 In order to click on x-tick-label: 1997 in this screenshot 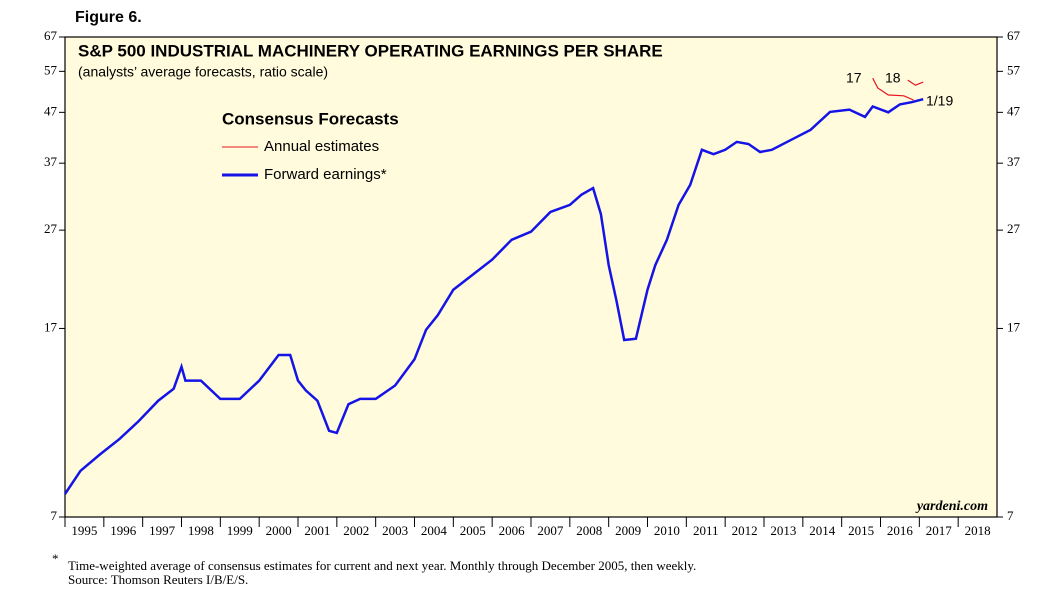, I will do `click(162, 530)`.